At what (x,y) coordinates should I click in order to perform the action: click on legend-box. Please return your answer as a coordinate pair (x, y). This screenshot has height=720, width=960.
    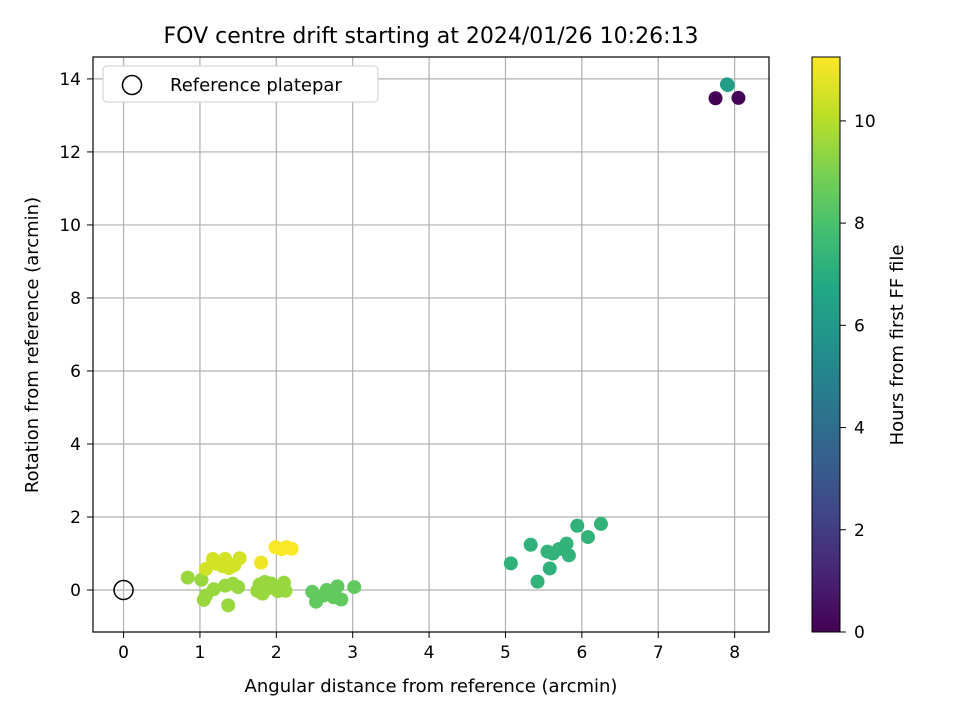
    Looking at the image, I should click on (240, 84).